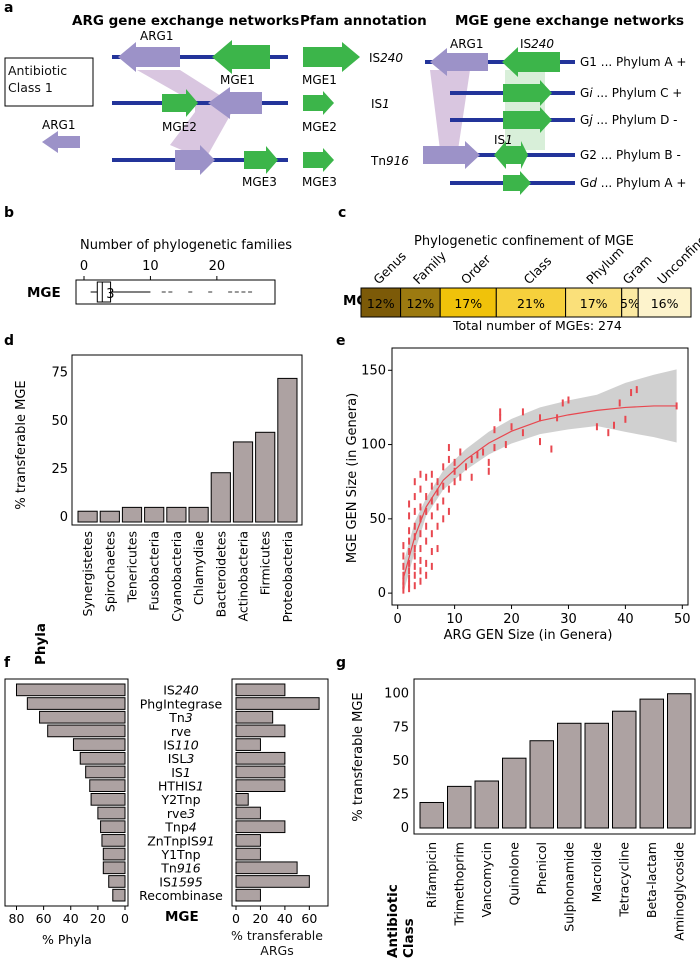 The width and height of the screenshot is (700, 962). Describe the element at coordinates (391, 58) in the screenshot. I see `annotation-is240-num: 240` at that location.